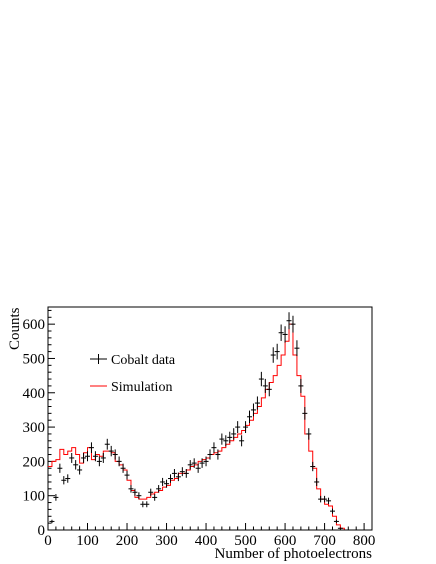 The width and height of the screenshot is (436, 564). Describe the element at coordinates (285, 541) in the screenshot. I see `x-tick-label: 600` at that location.